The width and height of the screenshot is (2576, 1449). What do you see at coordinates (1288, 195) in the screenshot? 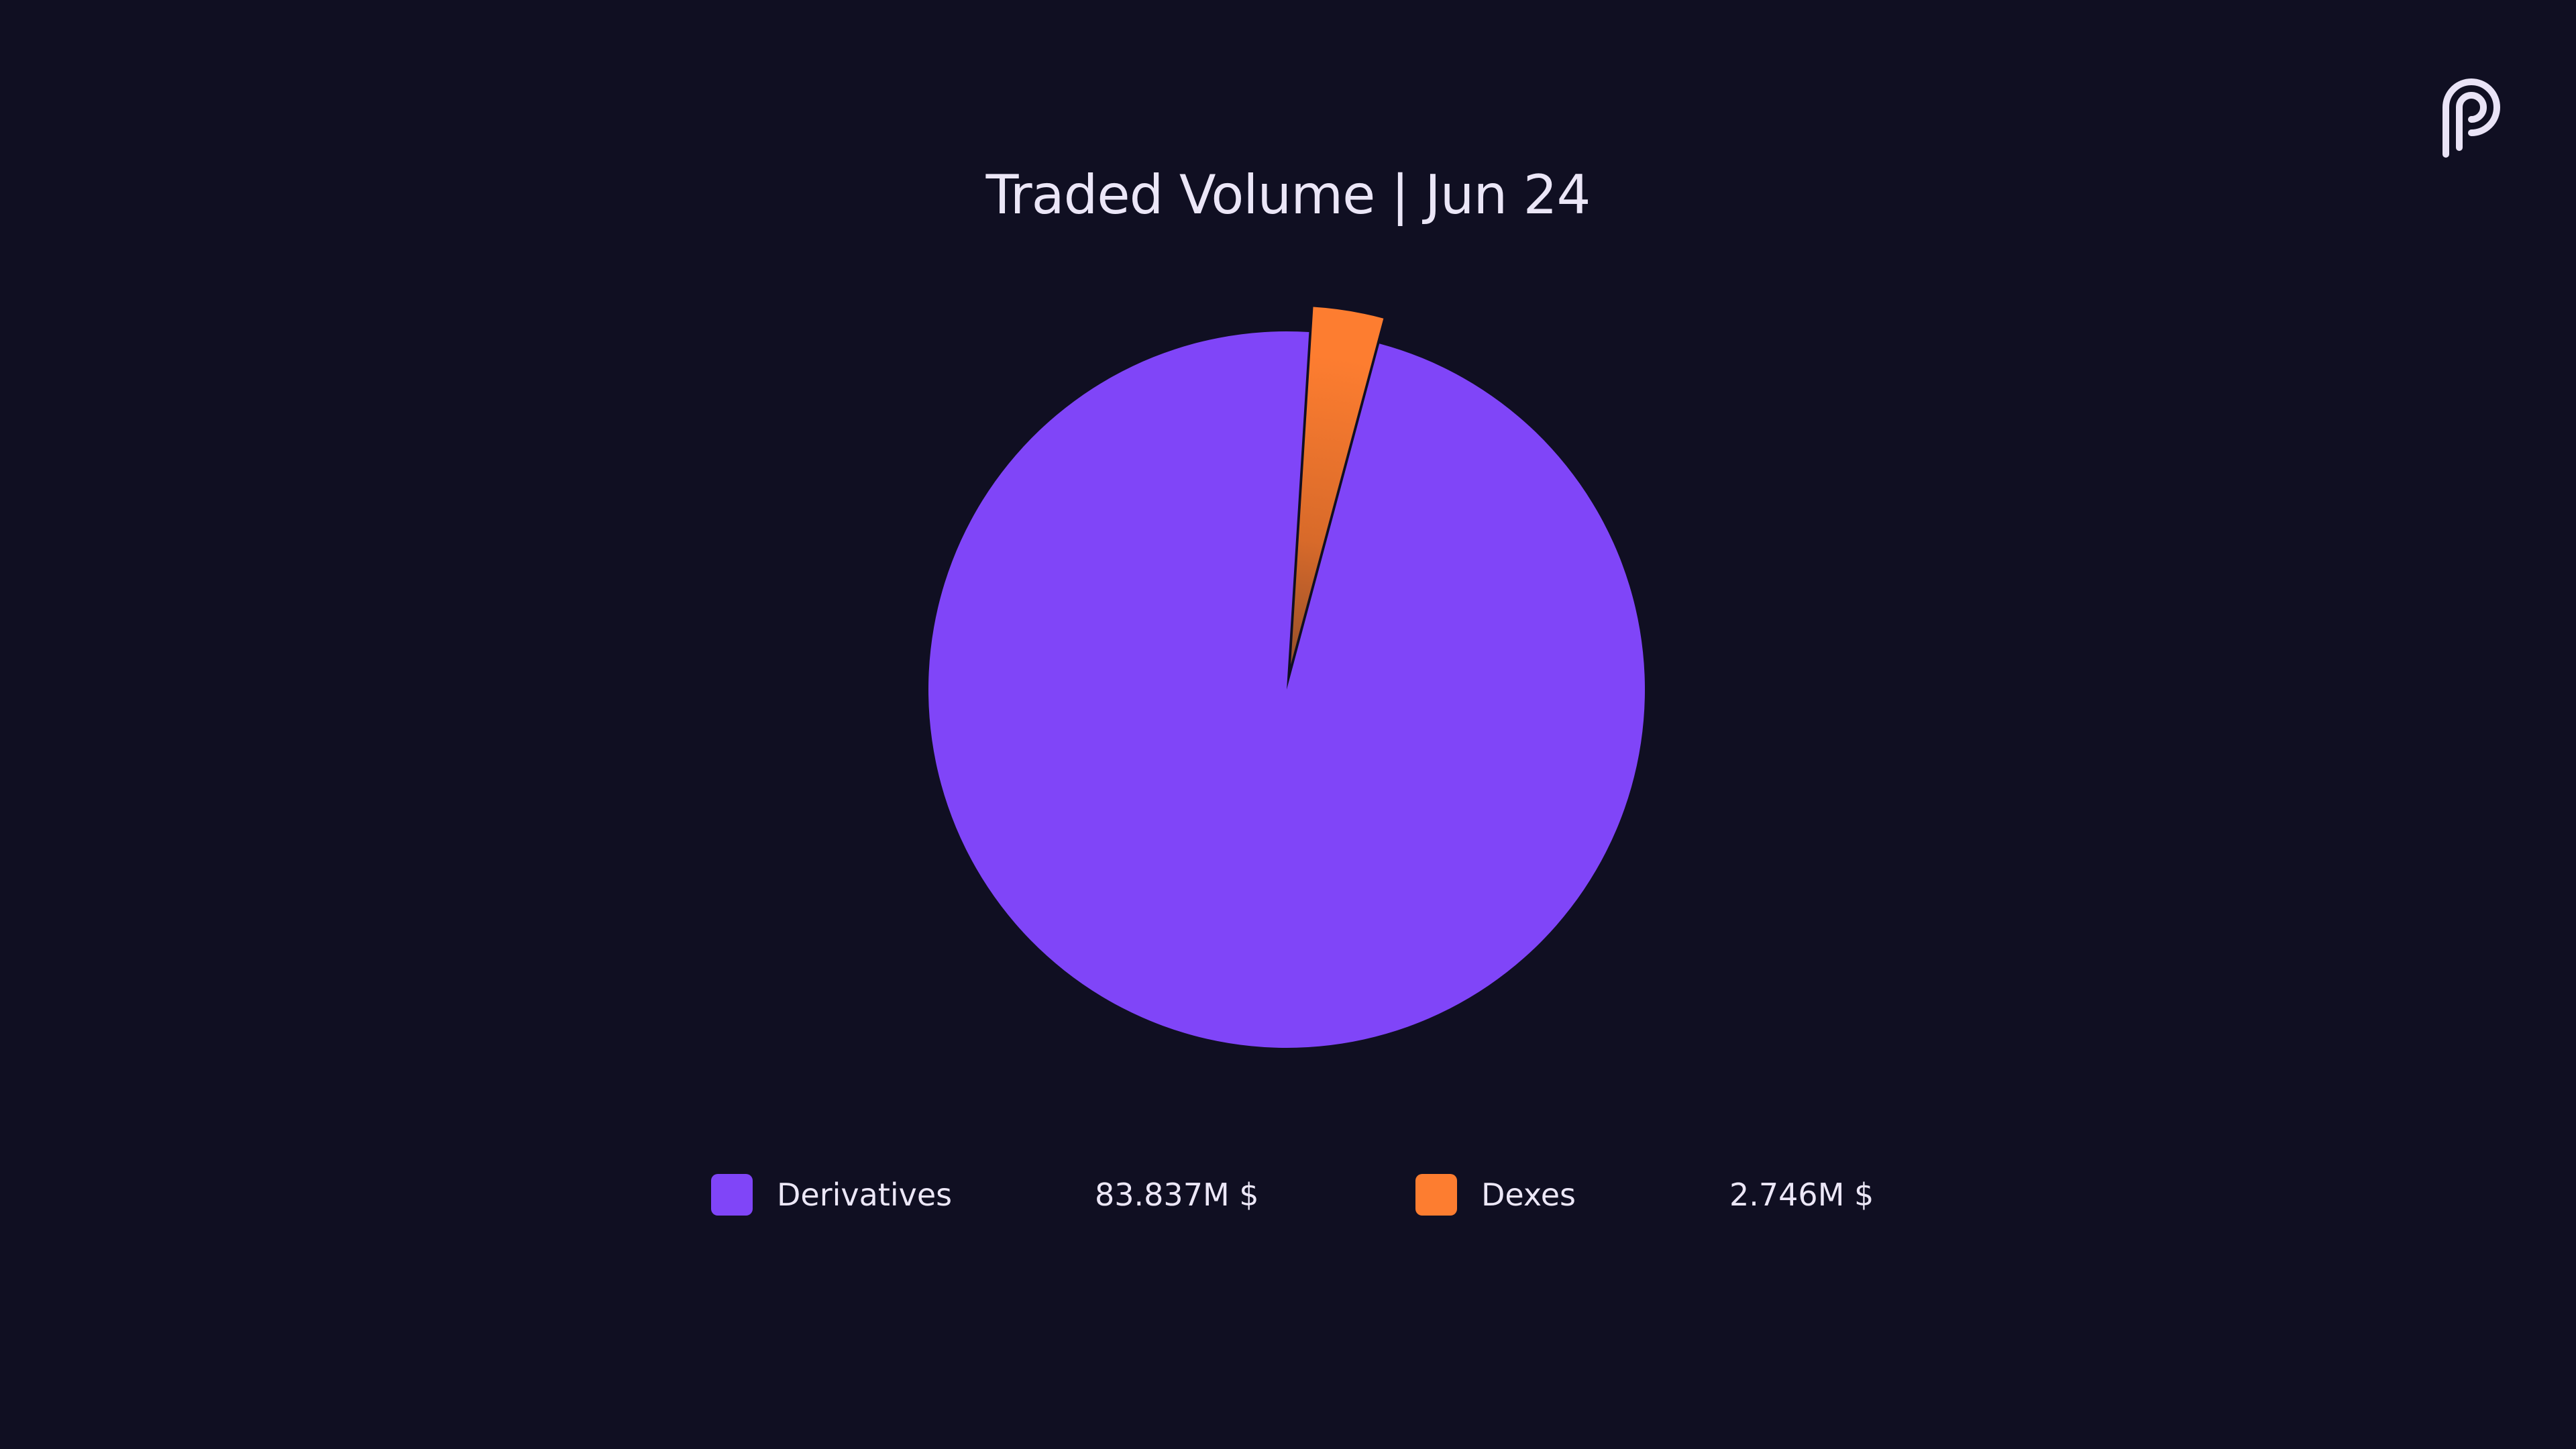
I see `chart-title: Traded Volume | Jun 24` at bounding box center [1288, 195].